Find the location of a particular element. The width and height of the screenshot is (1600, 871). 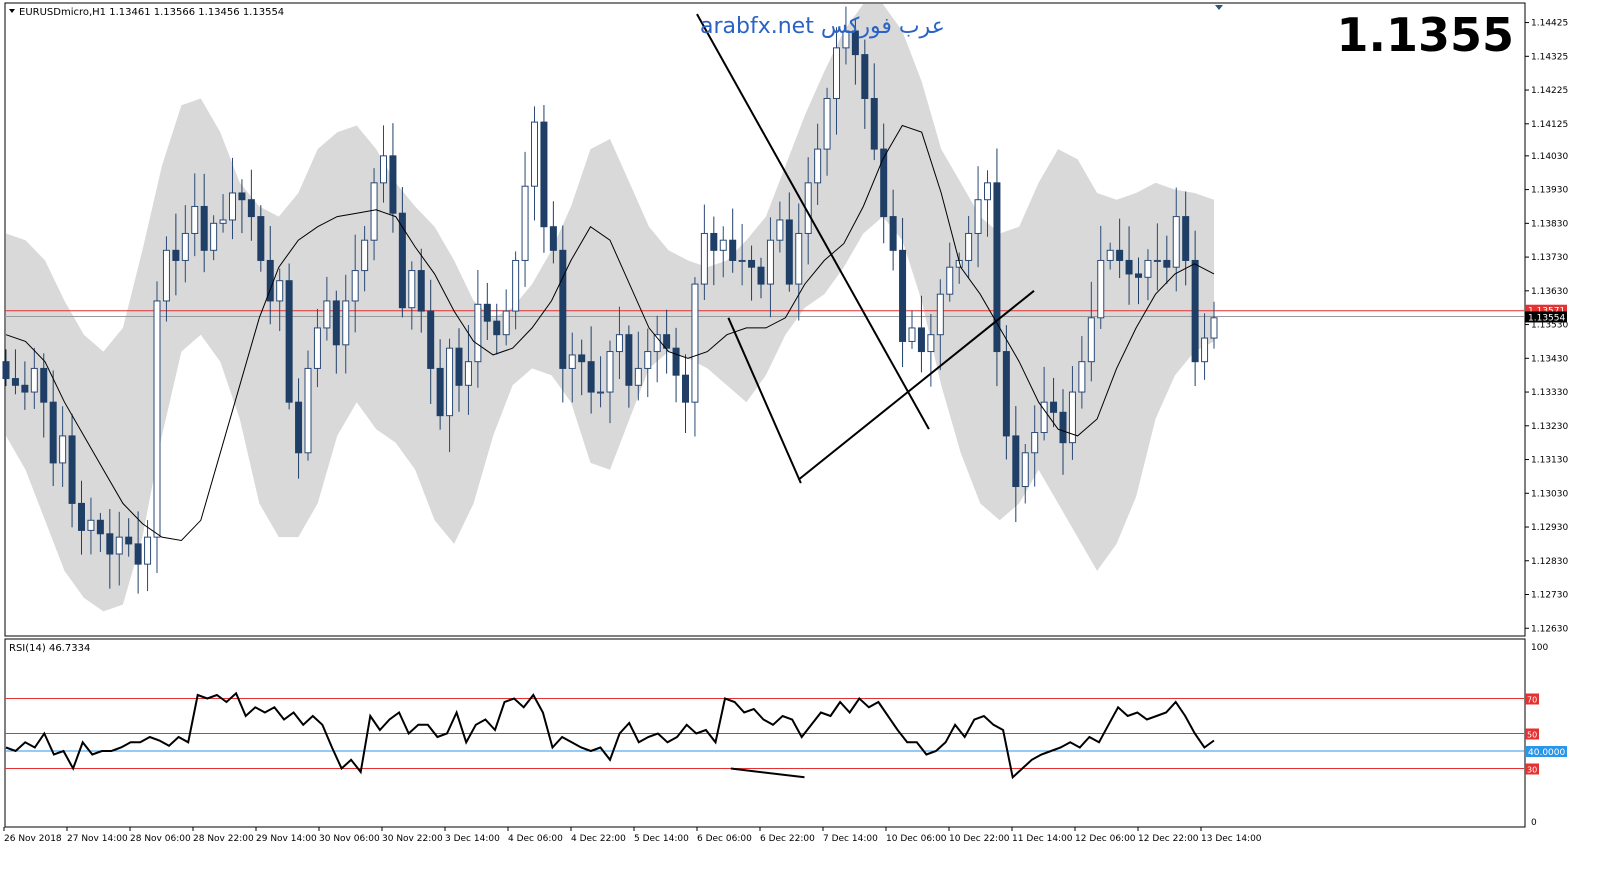

y-tick-label: 1.12630 is located at coordinates (1549, 629).